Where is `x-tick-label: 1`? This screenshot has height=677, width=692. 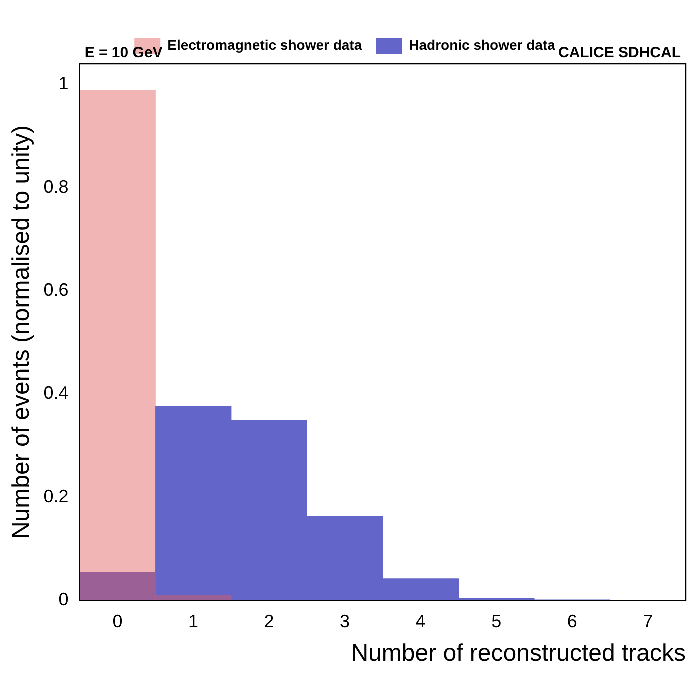 x-tick-label: 1 is located at coordinates (193, 621).